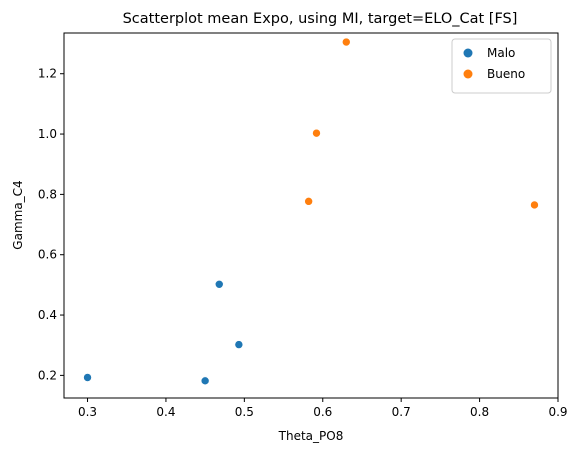 This screenshot has height=455, width=578. I want to click on legend-label-bueno: Bueno, so click(506, 74).